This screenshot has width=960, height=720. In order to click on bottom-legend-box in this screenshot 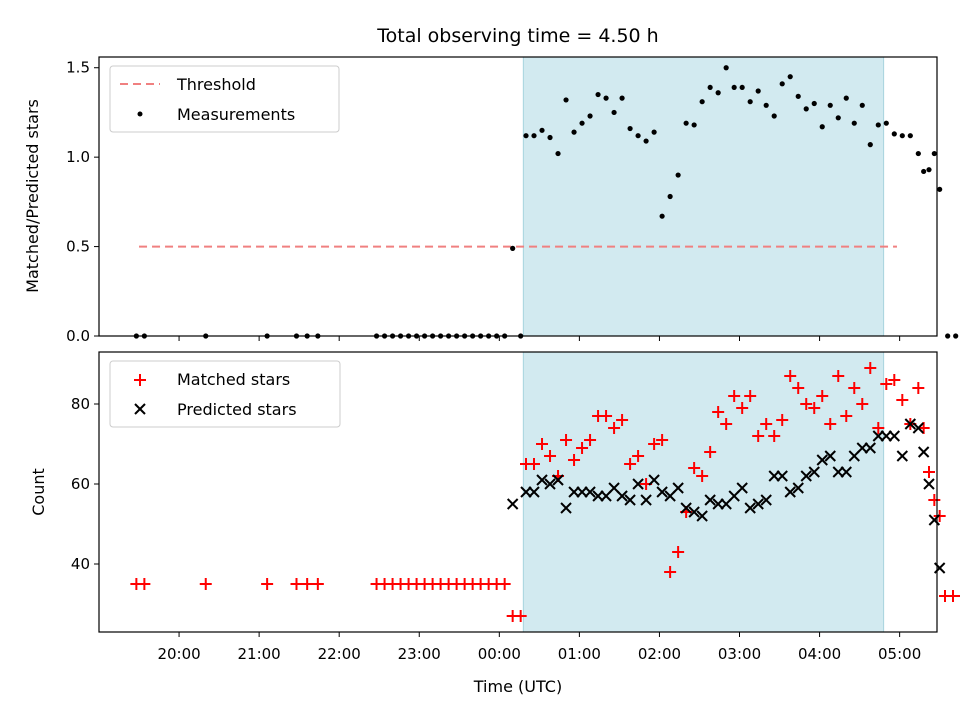, I will do `click(225, 394)`.